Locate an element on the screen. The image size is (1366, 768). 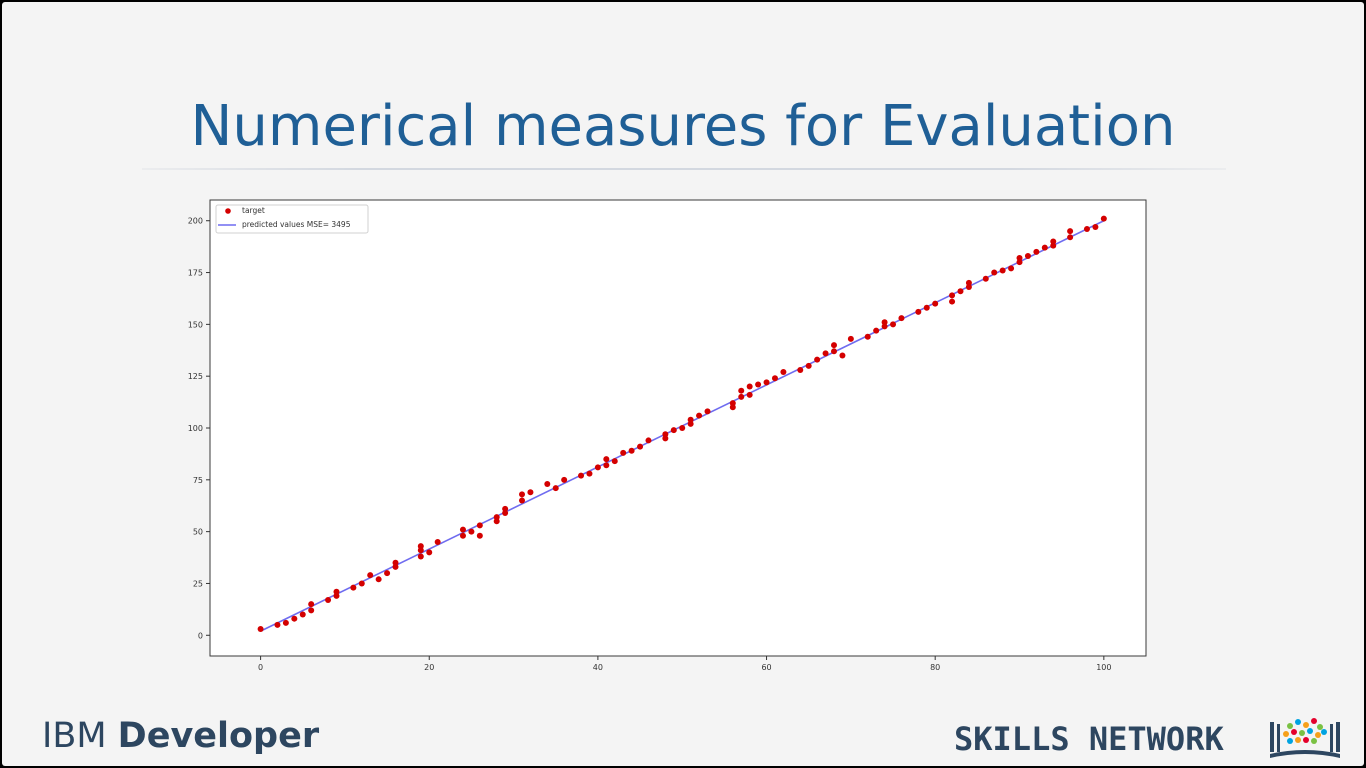
y-tick-label: 0 is located at coordinates (200, 635).